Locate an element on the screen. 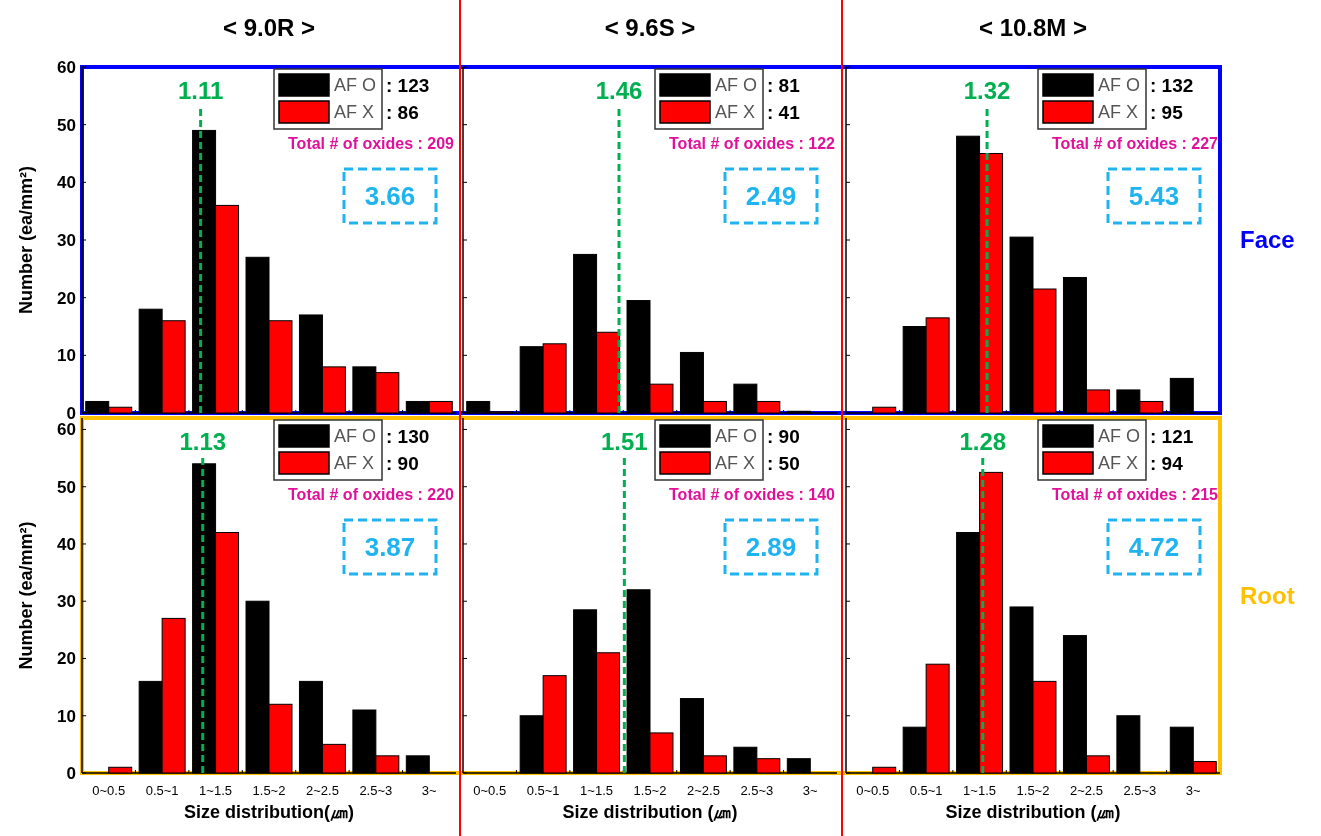  annotation: : 81 is located at coordinates (784, 85).